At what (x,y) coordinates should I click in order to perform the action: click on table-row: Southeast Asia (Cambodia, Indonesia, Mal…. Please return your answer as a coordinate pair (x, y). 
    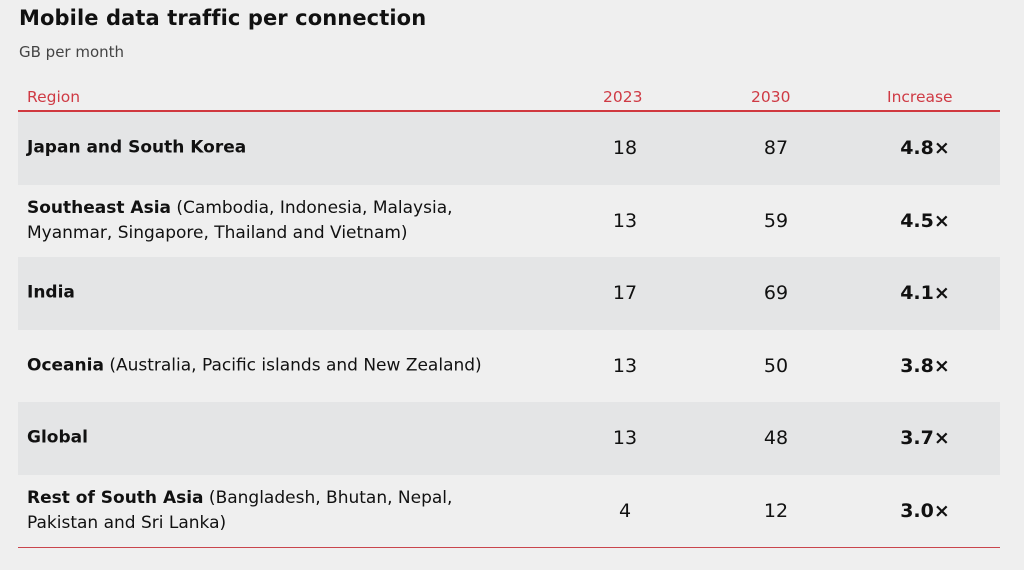
    Looking at the image, I should click on (509, 221).